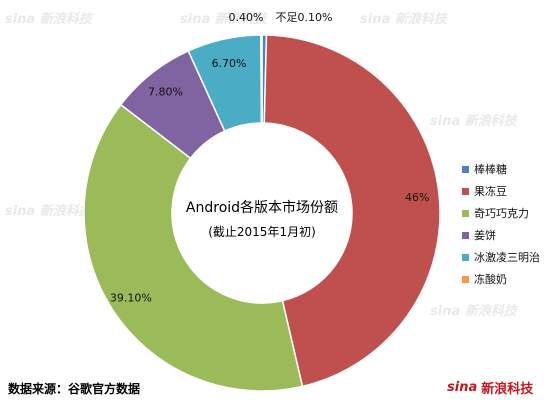 The height and width of the screenshot is (407, 550). What do you see at coordinates (74, 389) in the screenshot?
I see `data-source: 数据来源：谷歌官方数据` at bounding box center [74, 389].